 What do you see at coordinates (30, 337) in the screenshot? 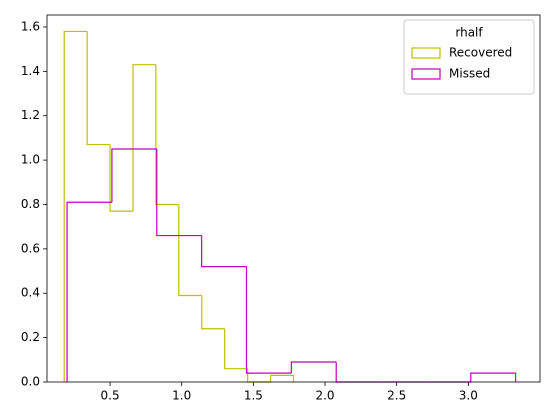
I see `y-tick-label: 0.2` at bounding box center [30, 337].